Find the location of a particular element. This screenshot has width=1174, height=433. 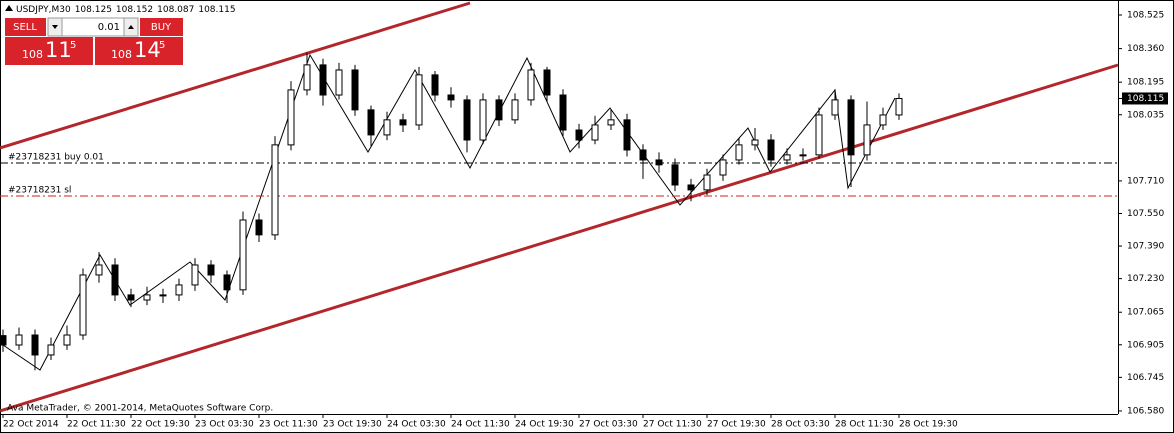

lot-up-arrow is located at coordinates (131, 27).